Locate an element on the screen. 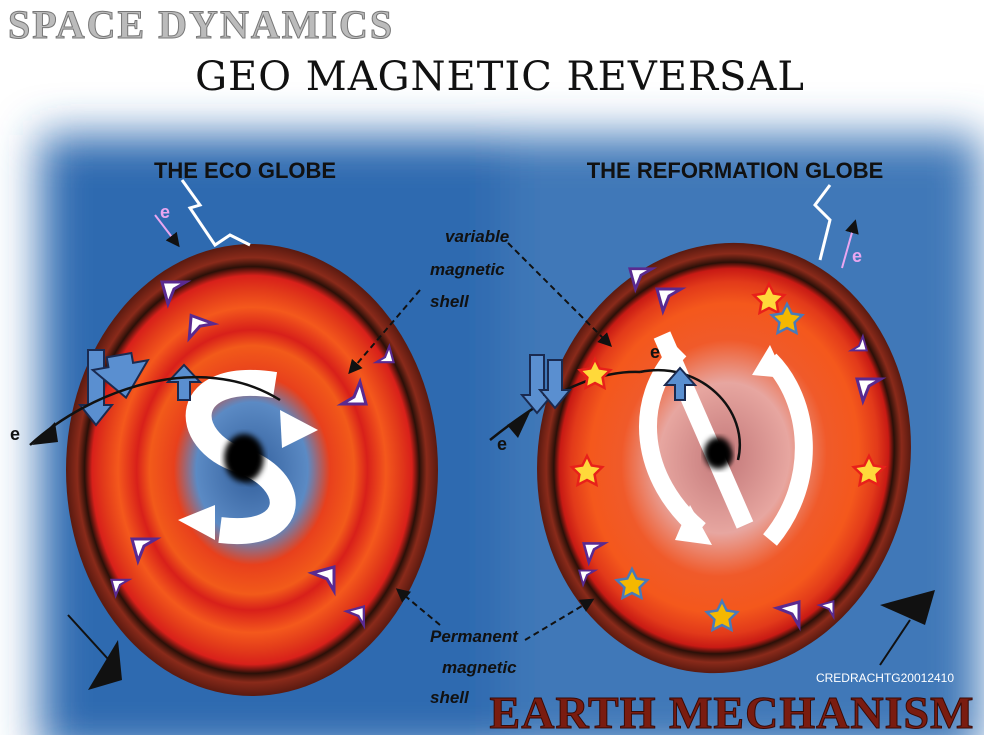  header-subtitle: GEO MAGNETIC REVERSAL is located at coordinates (500, 77).